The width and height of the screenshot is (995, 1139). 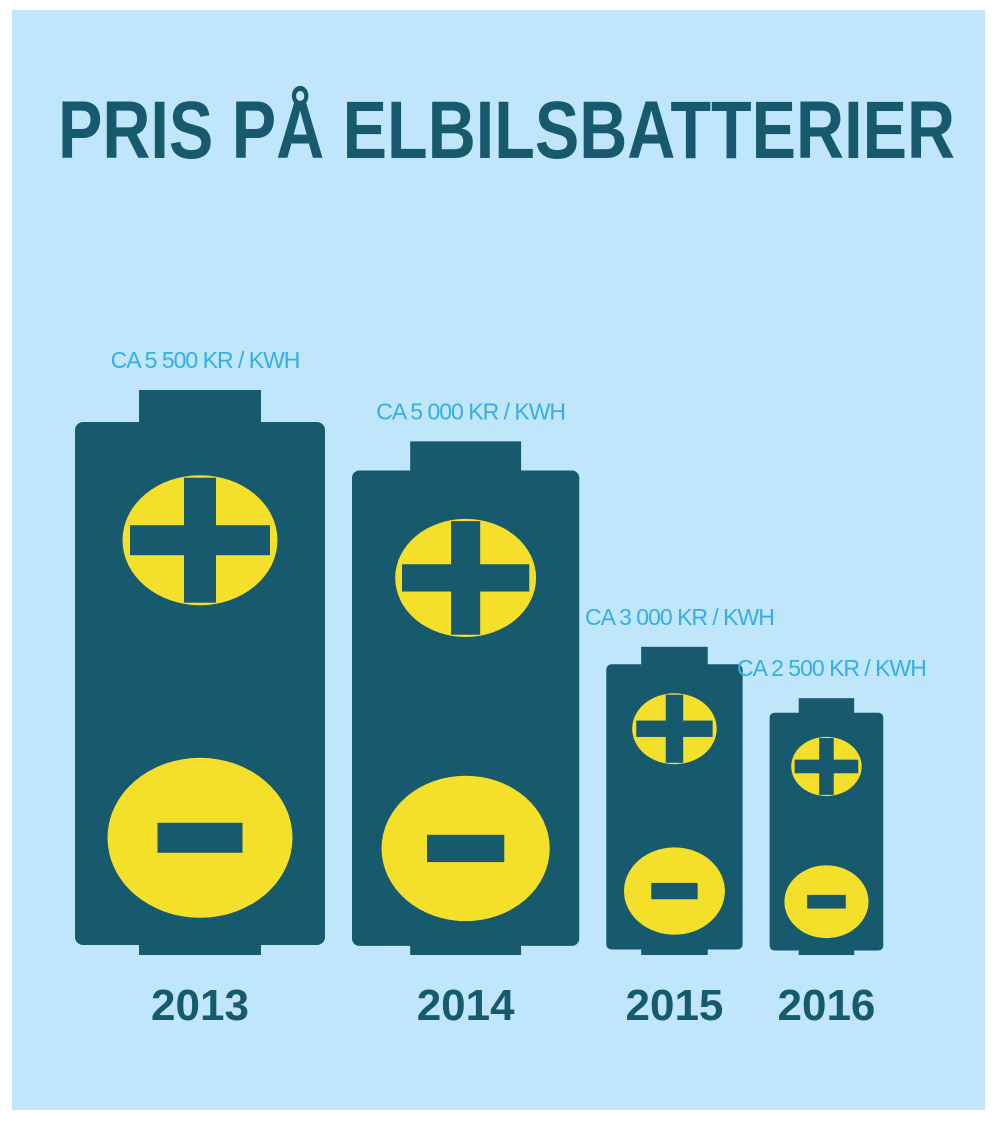 What do you see at coordinates (466, 1005) in the screenshot?
I see `x-tick-label: 2014` at bounding box center [466, 1005].